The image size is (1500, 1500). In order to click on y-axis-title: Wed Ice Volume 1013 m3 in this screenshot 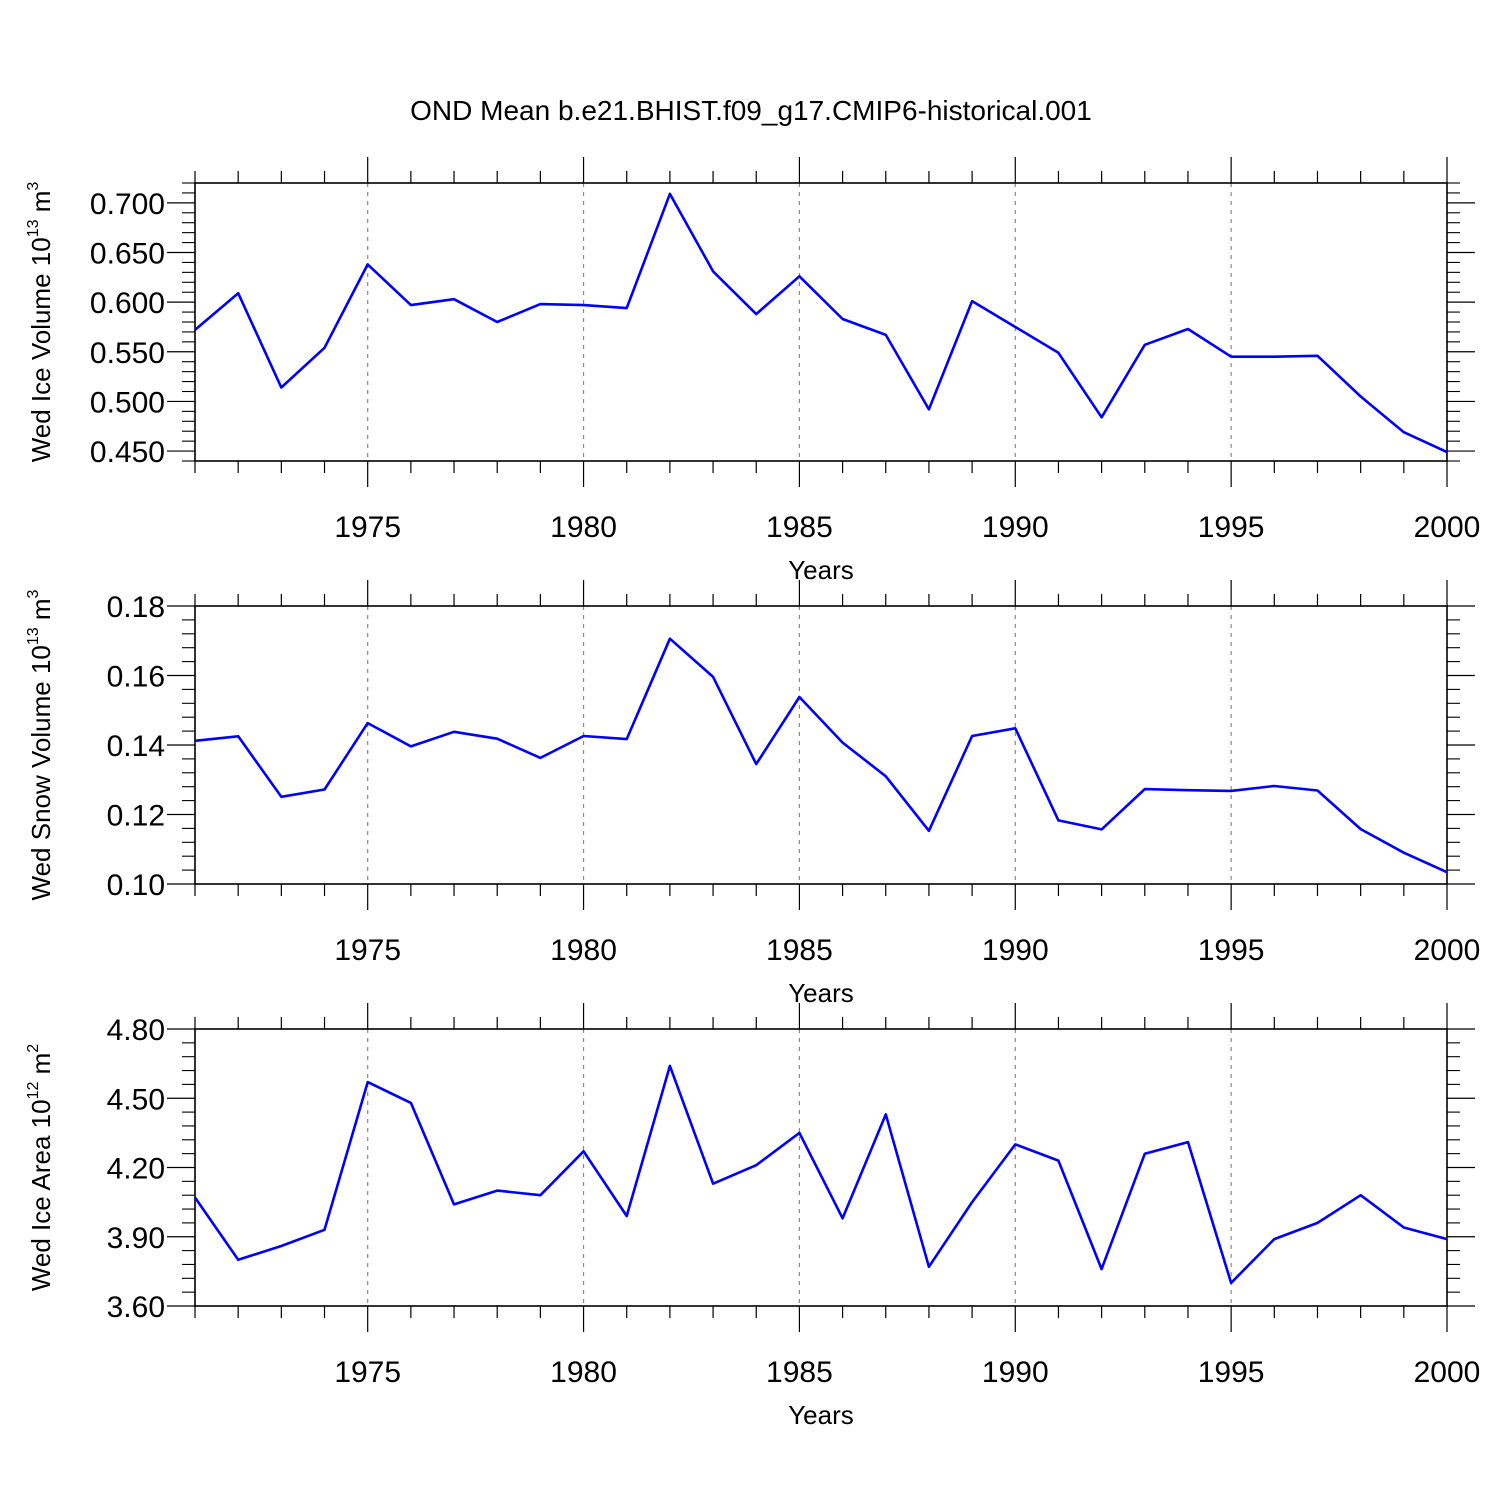, I will do `click(40, 322)`.